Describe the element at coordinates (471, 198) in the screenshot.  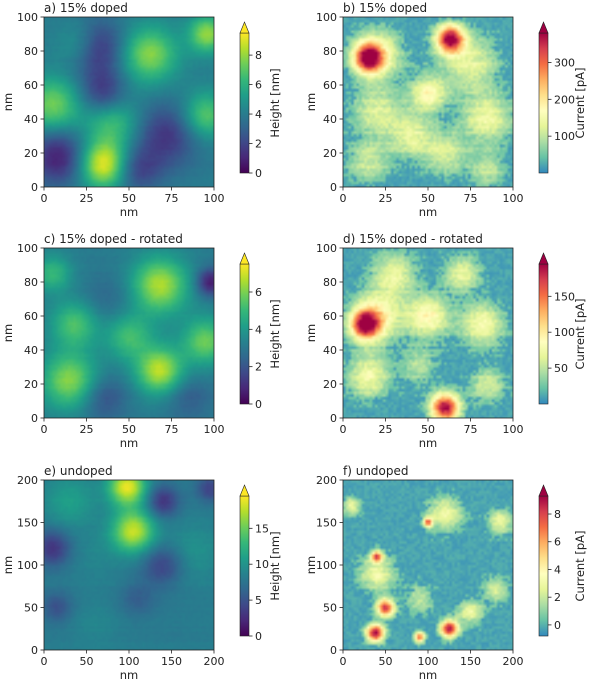
I see `x-tick-label-b: 75` at that location.